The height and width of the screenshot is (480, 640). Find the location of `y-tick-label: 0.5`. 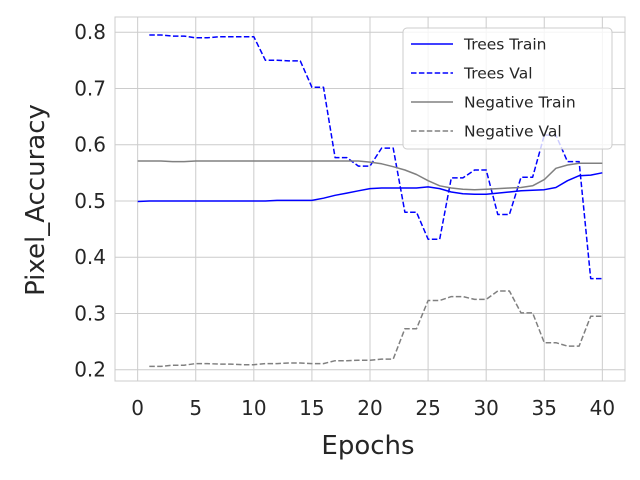

y-tick-label: 0.5 is located at coordinates (90, 201).